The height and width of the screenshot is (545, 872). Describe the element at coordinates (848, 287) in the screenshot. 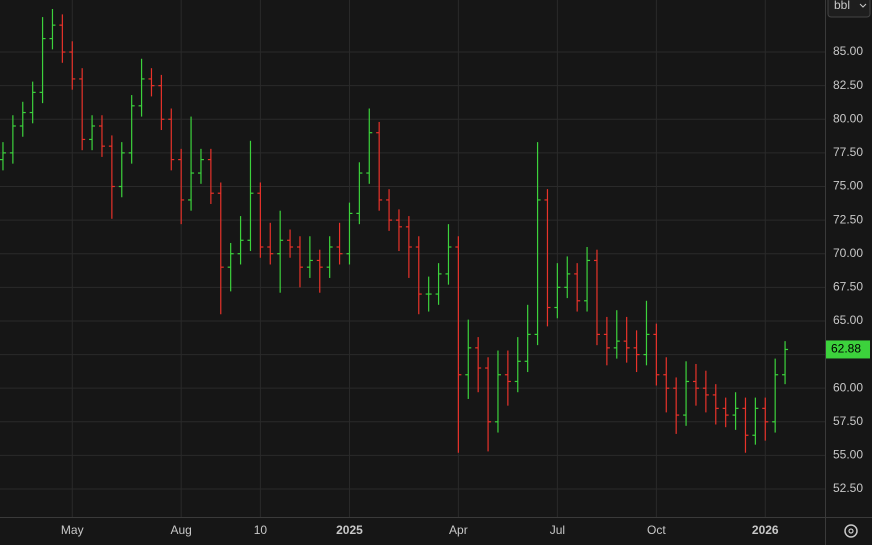

I see `y-tick-label: 67.50` at that location.